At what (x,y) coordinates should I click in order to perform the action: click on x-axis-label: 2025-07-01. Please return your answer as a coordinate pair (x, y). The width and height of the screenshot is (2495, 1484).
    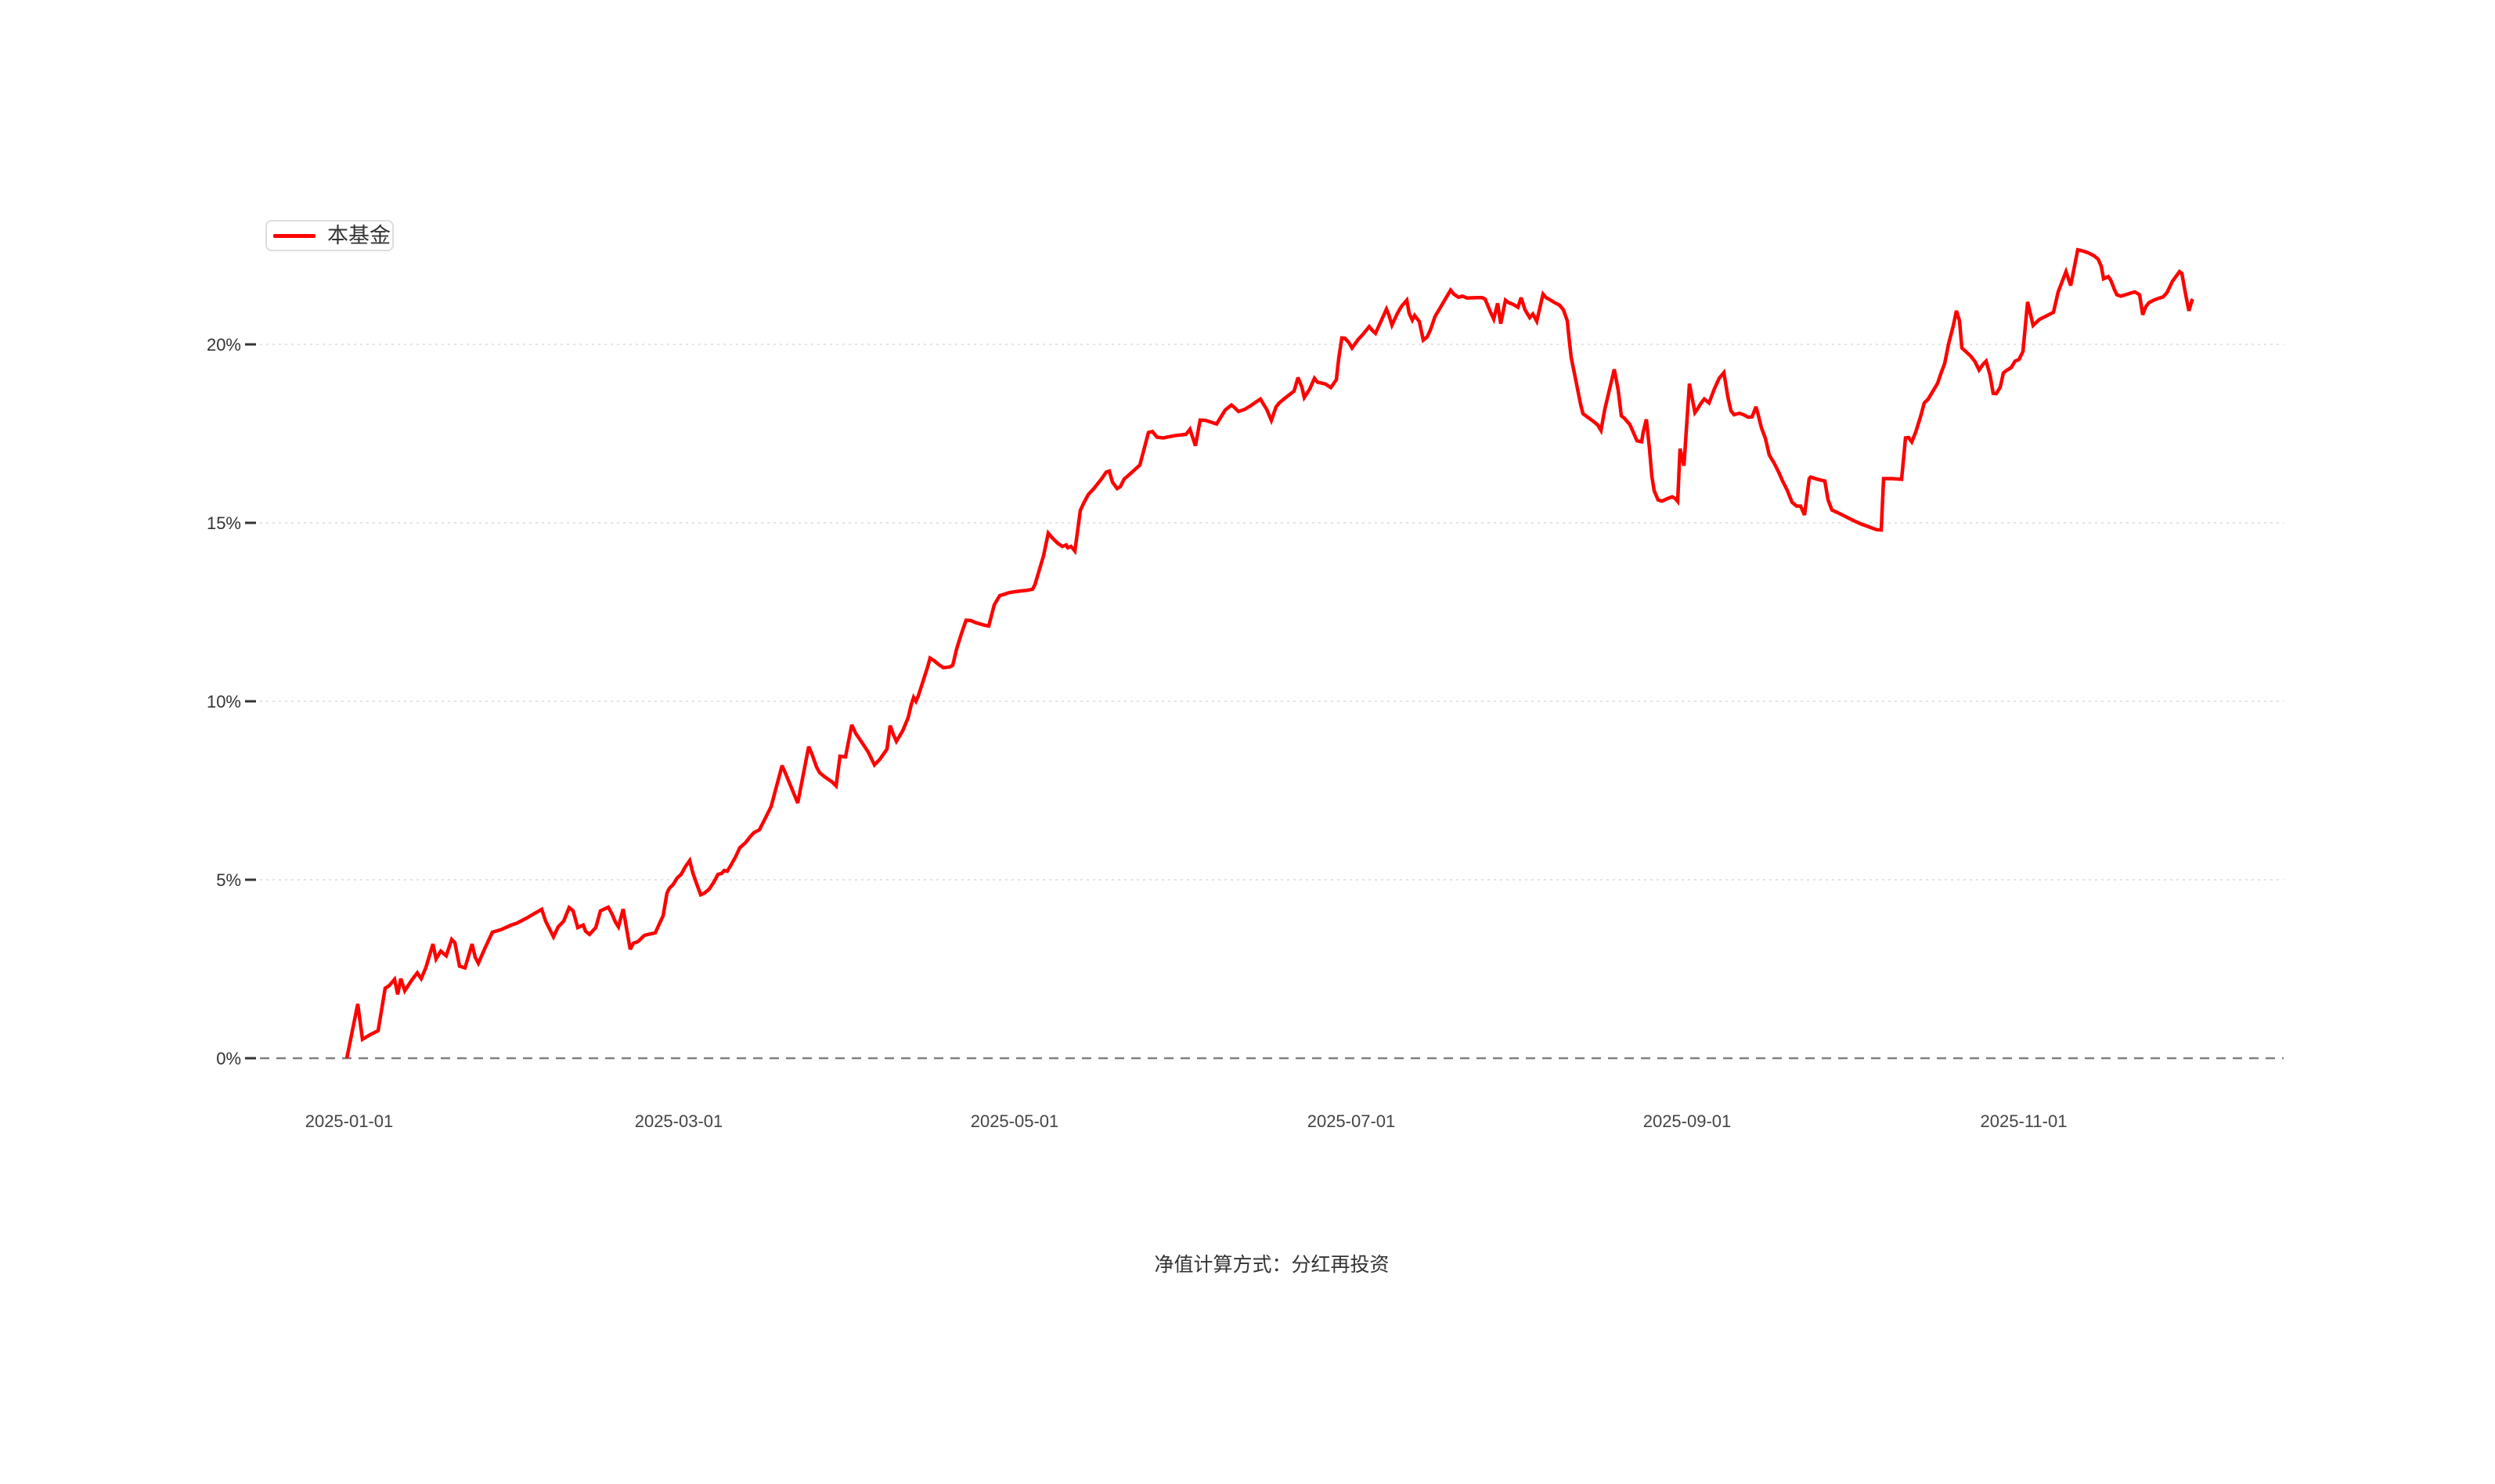
    Looking at the image, I should click on (1351, 1121).